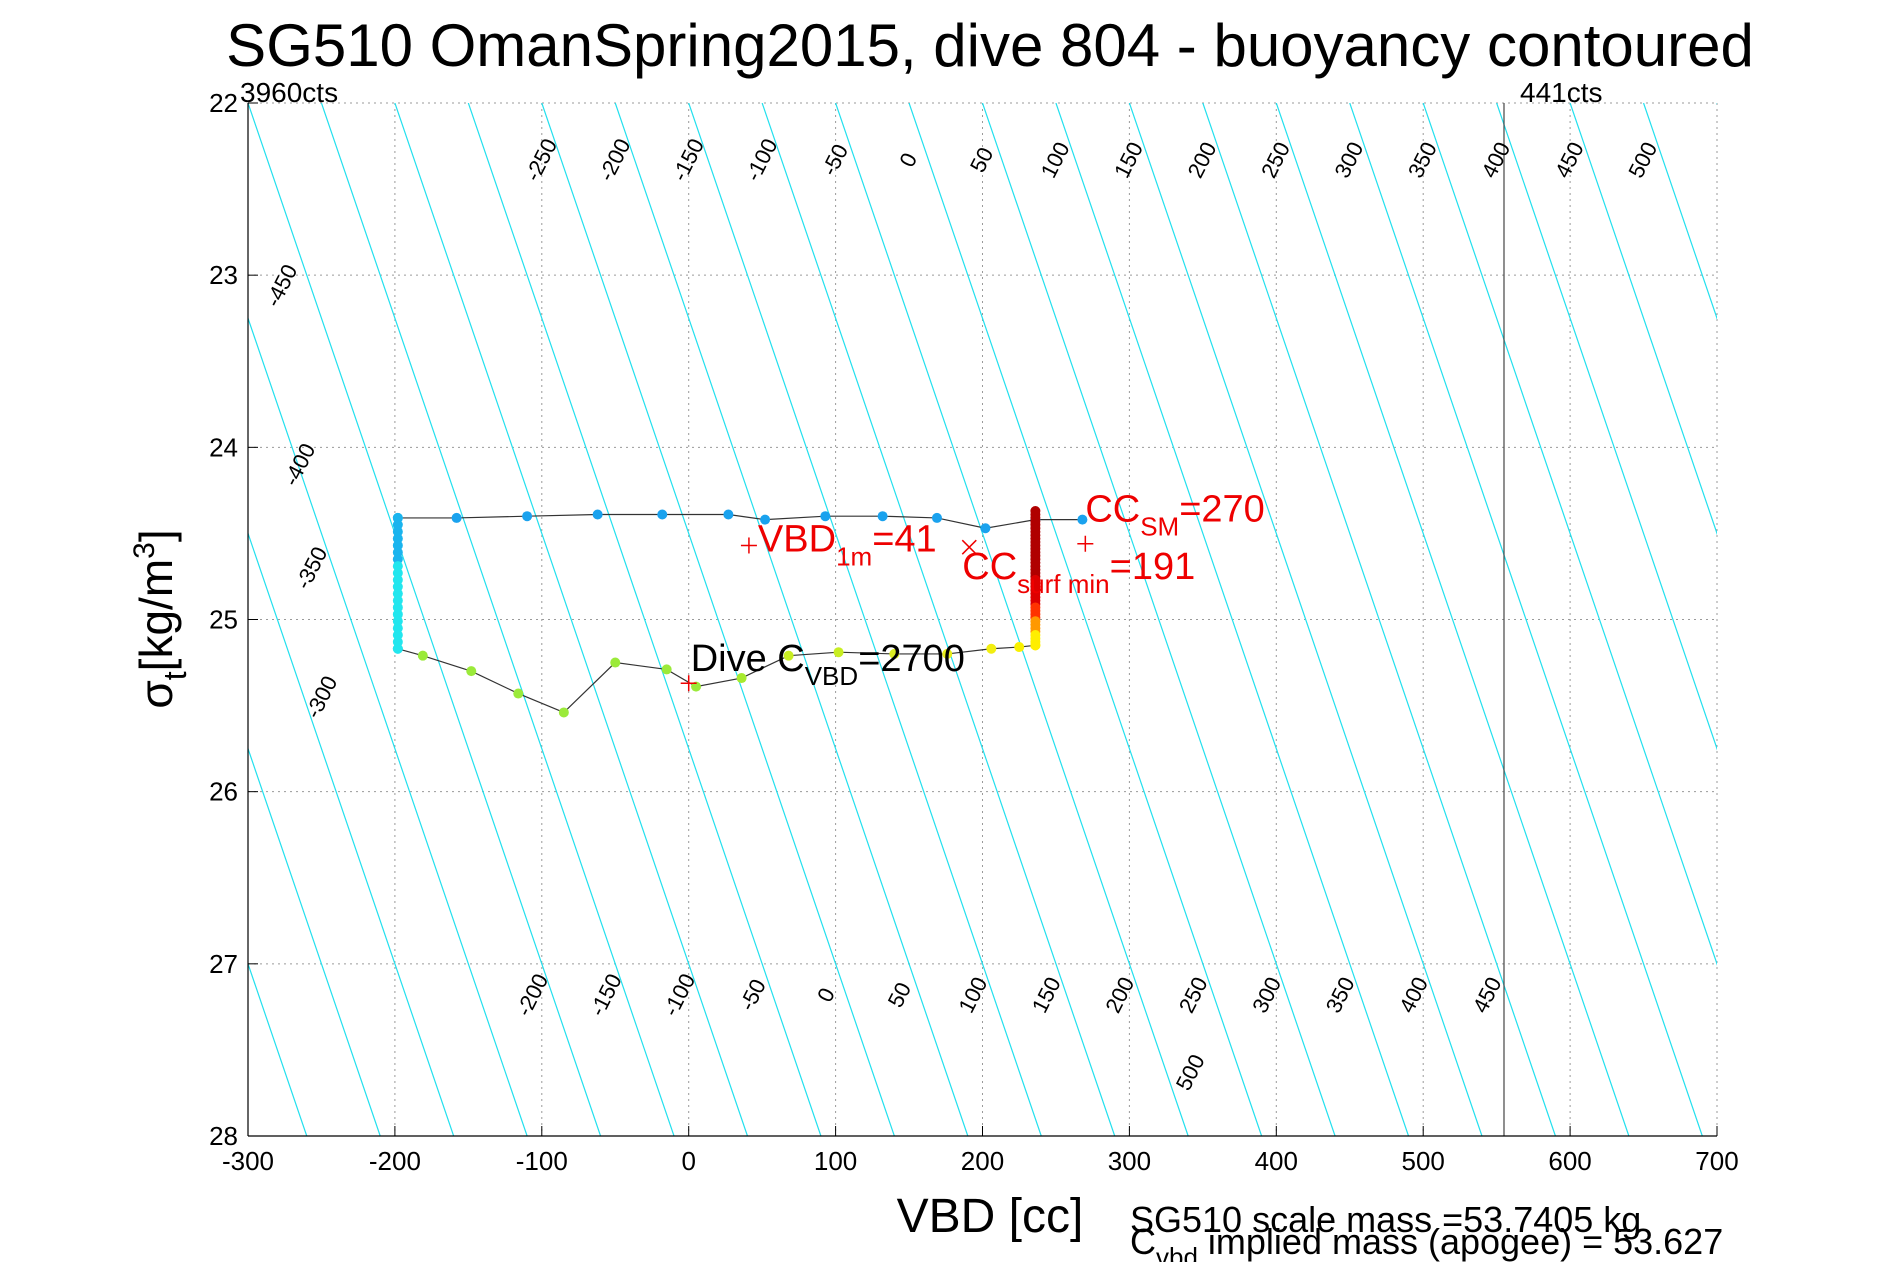 The height and width of the screenshot is (1262, 1891). What do you see at coordinates (395, 1161) in the screenshot?
I see `x-tick-label: -200` at bounding box center [395, 1161].